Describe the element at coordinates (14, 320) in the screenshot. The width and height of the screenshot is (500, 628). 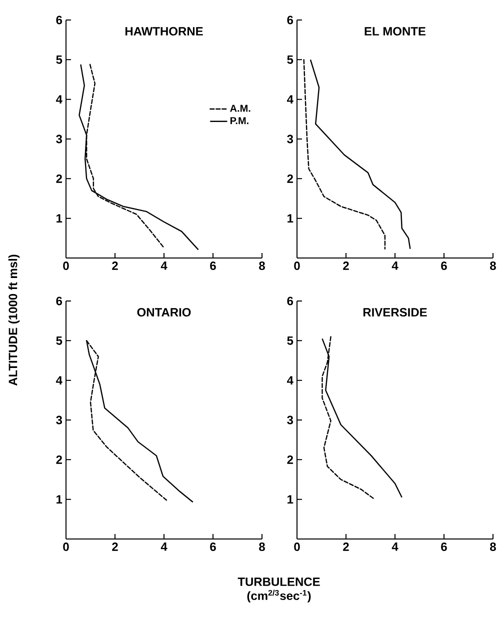
I see `y-axis-title: ALTITUDE (1000 ft msl)` at that location.